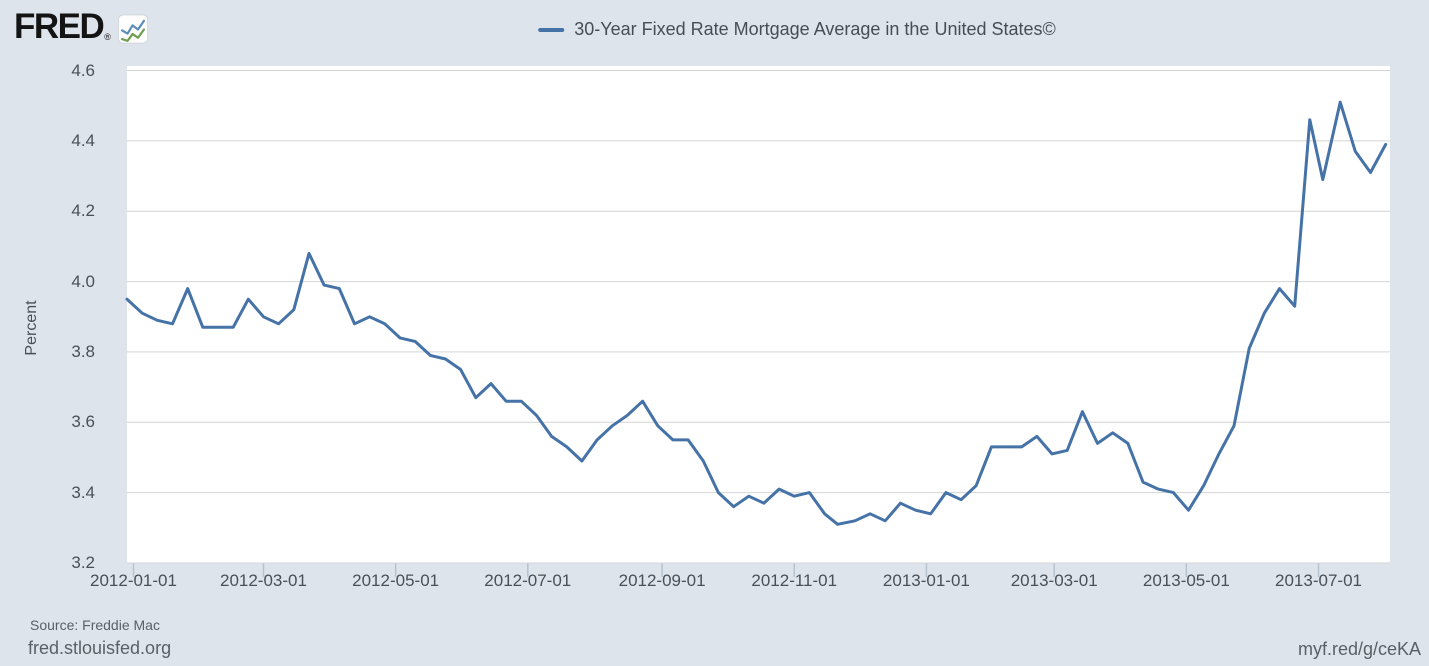 This screenshot has height=666, width=1429. I want to click on x-tick-label: 2012-01-01, so click(133, 580).